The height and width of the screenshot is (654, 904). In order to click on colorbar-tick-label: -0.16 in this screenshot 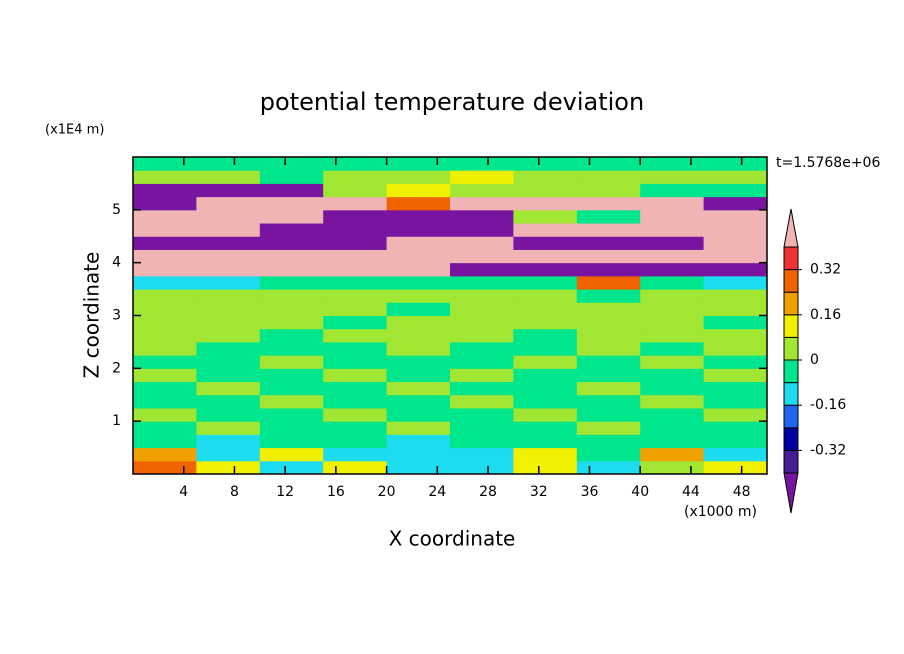, I will do `click(828, 405)`.